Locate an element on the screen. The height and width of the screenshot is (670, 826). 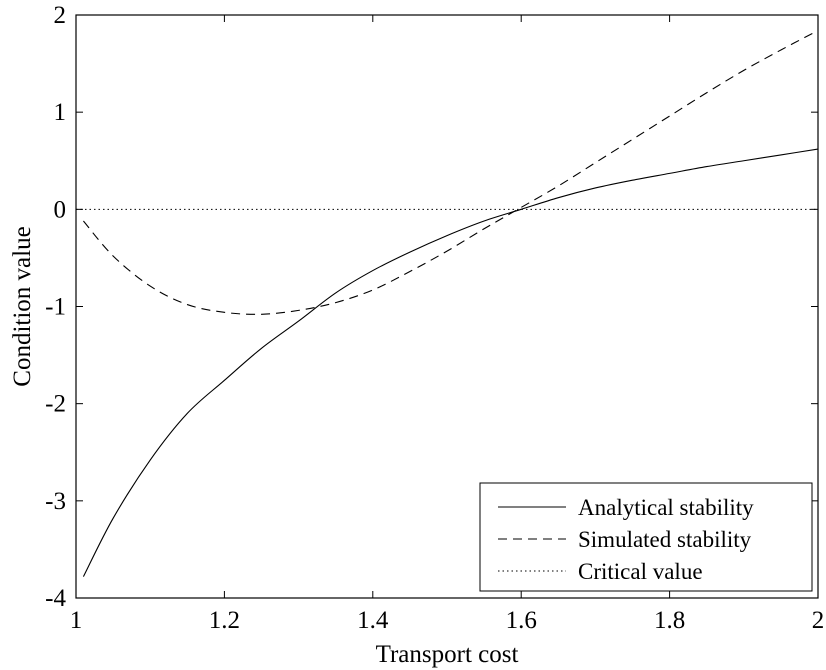
legend-label: Simulated stability is located at coordinates (665, 539).